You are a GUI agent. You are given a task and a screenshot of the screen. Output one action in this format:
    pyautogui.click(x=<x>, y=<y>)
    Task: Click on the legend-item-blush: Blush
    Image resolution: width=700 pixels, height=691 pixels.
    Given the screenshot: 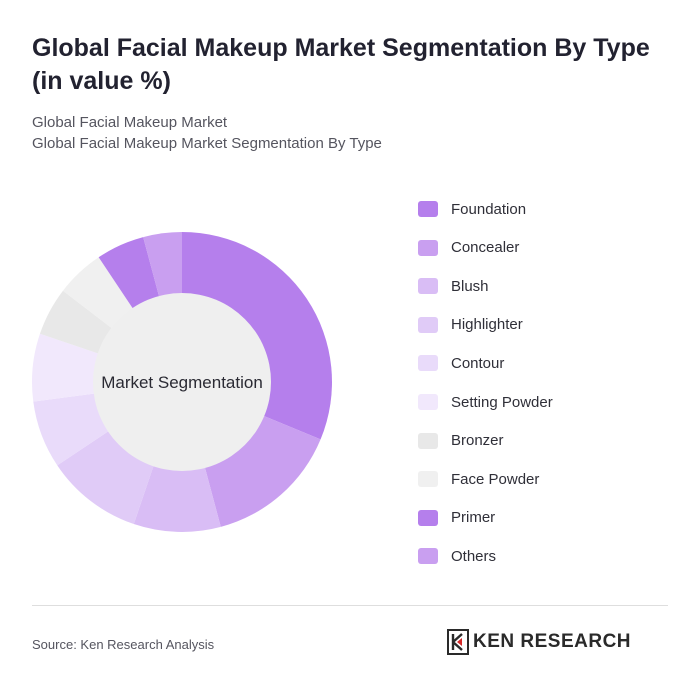 What is the action you would take?
    pyautogui.click(x=453, y=286)
    